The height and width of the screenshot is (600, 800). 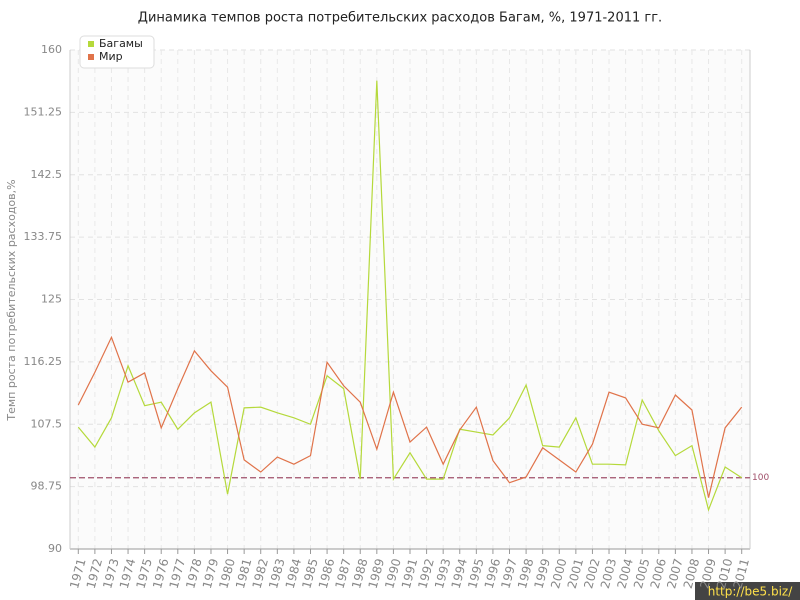 What do you see at coordinates (111, 56) in the screenshot?
I see `legend-label: Мир` at bounding box center [111, 56].